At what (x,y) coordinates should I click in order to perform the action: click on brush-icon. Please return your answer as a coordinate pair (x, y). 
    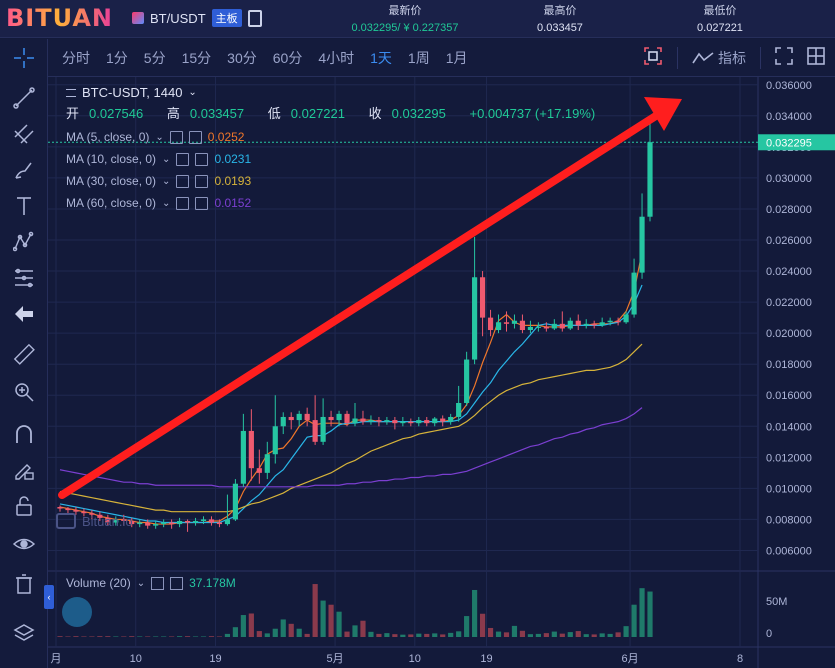
    Looking at the image, I should click on (24, 170).